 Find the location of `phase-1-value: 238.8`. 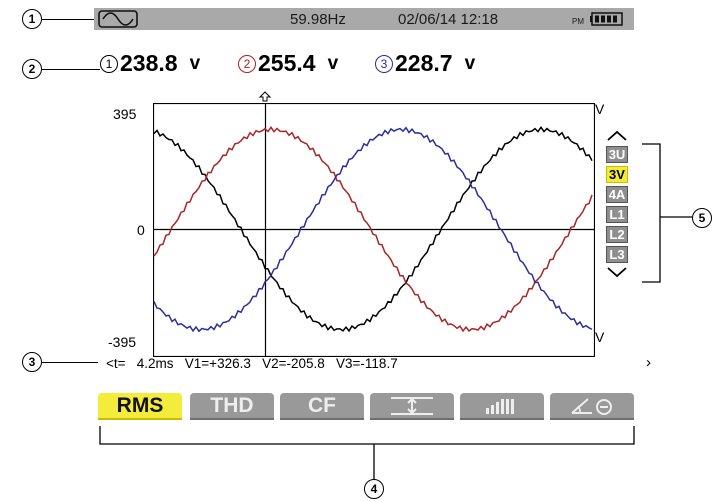

phase-1-value: 238.8 is located at coordinates (149, 63).